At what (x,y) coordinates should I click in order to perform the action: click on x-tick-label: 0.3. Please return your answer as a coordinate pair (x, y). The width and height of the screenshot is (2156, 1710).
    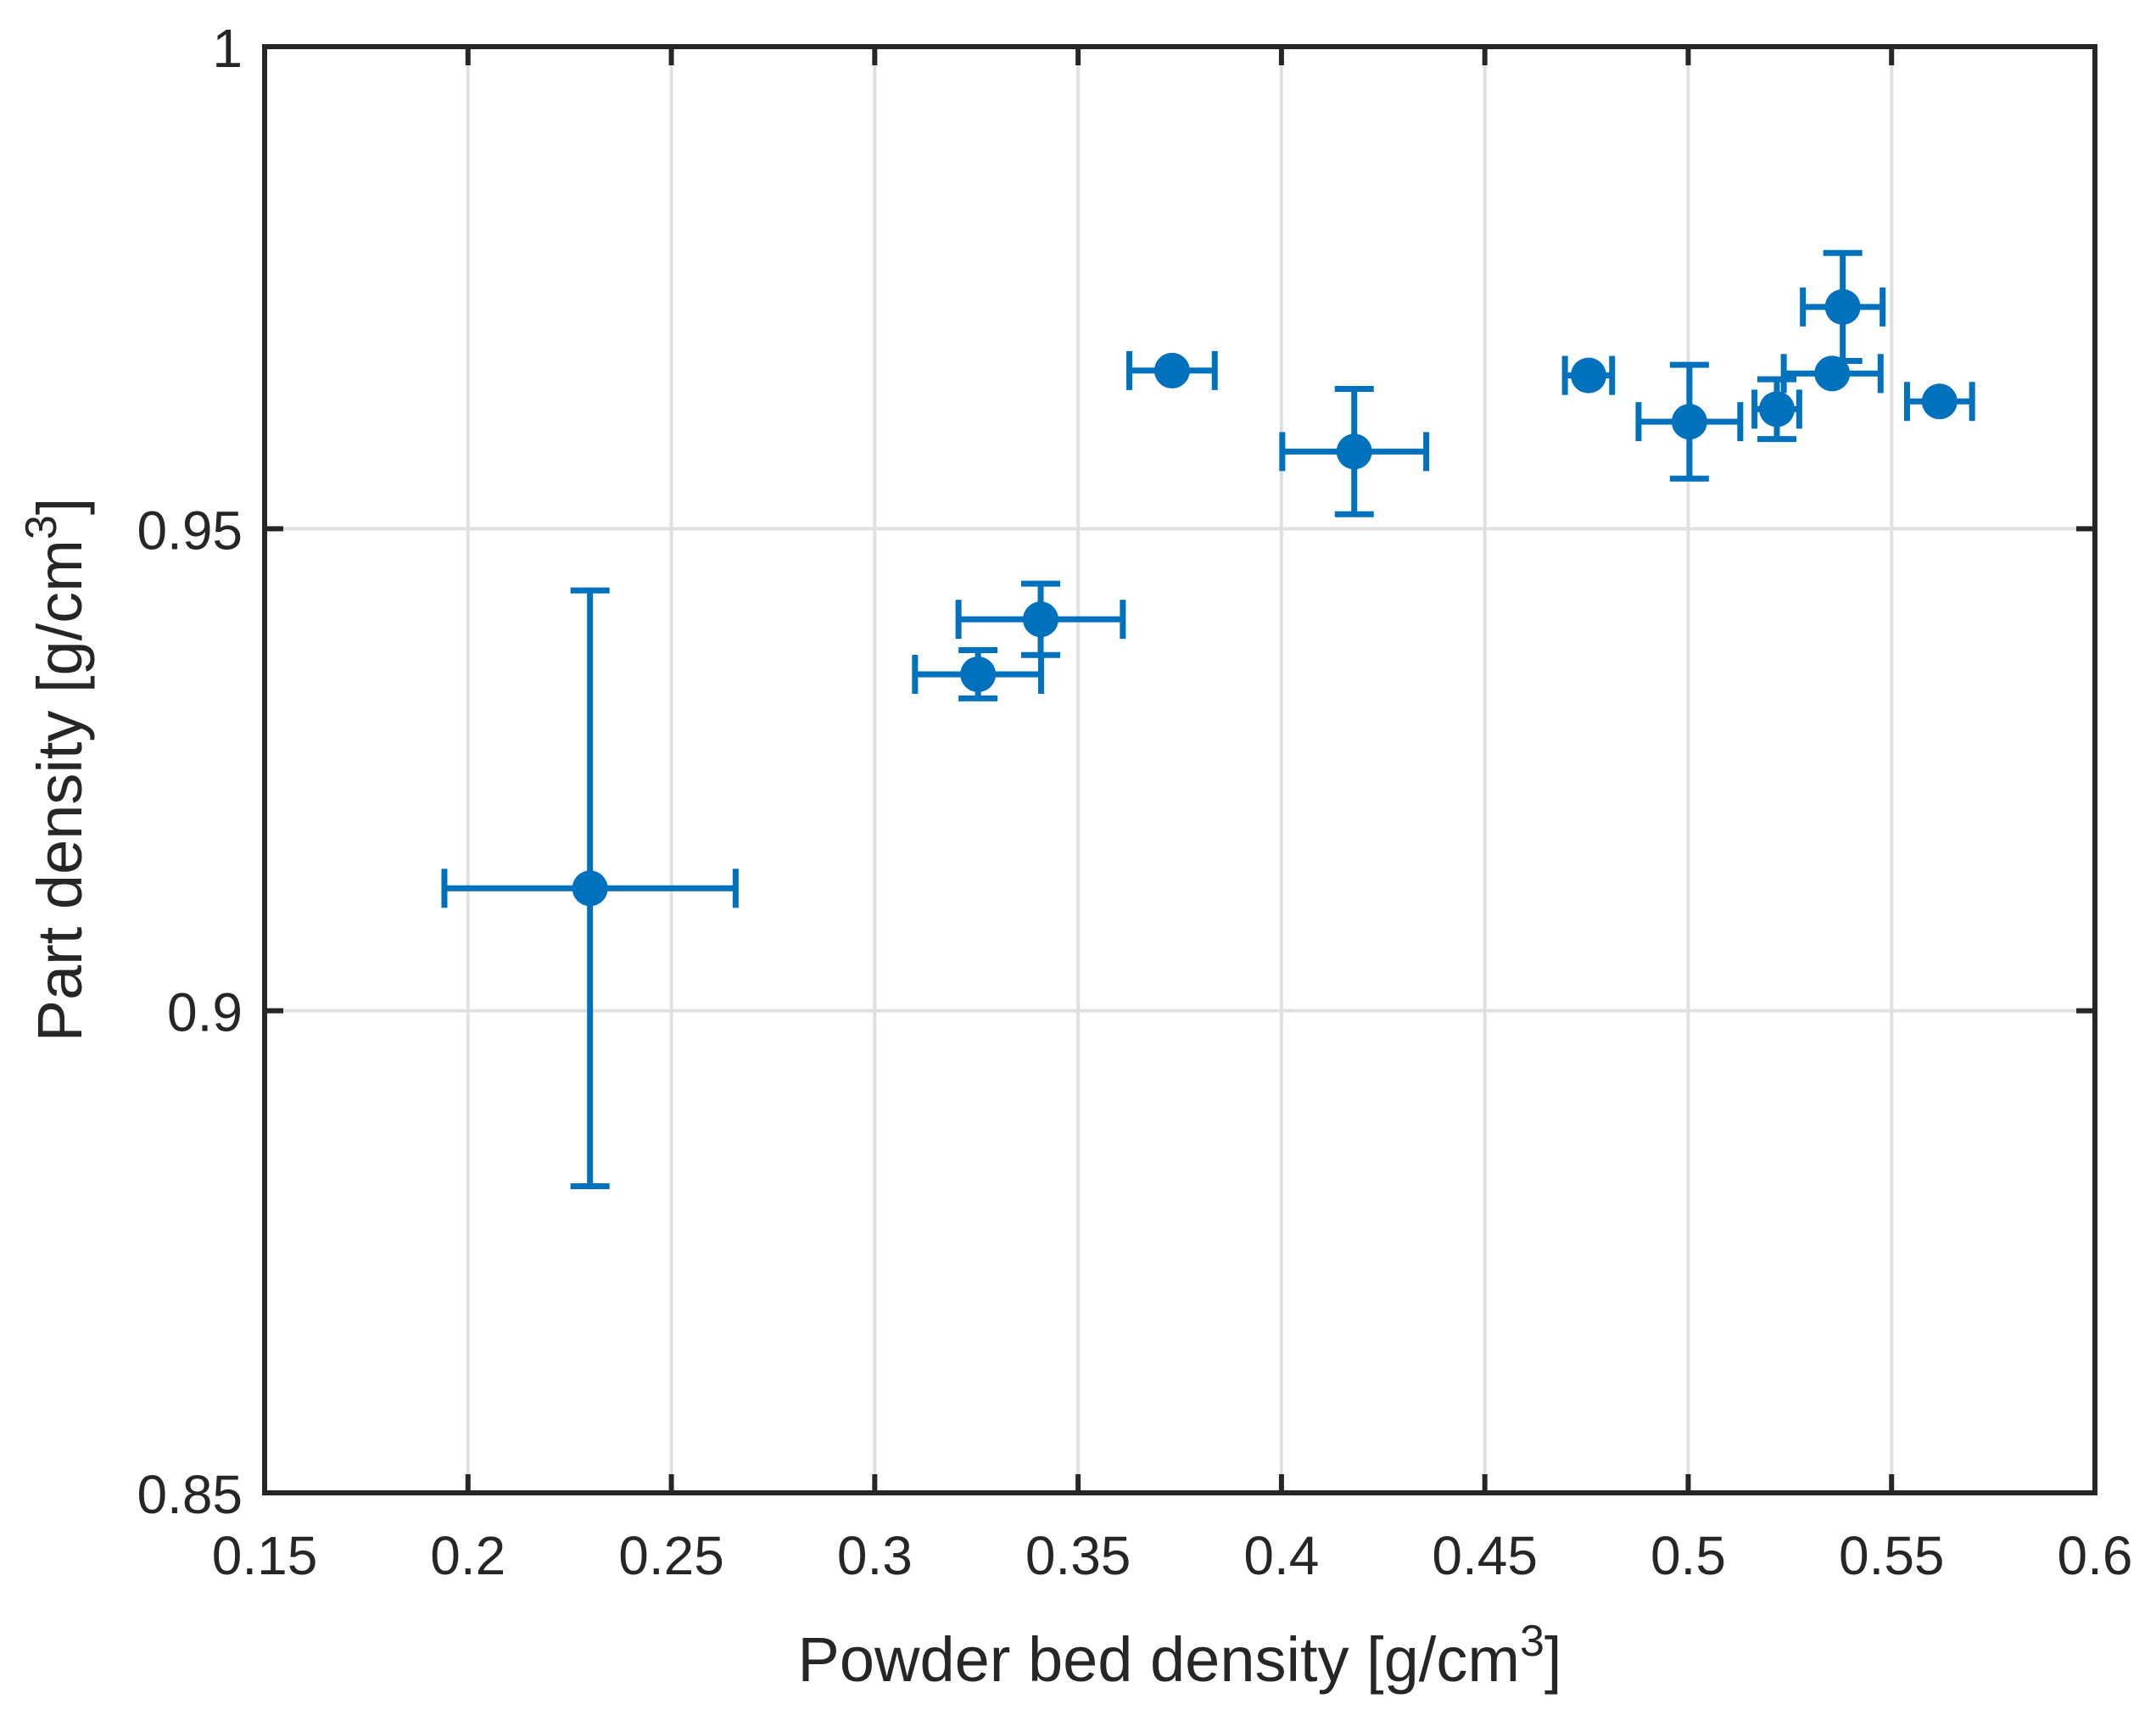
    Looking at the image, I should click on (875, 1555).